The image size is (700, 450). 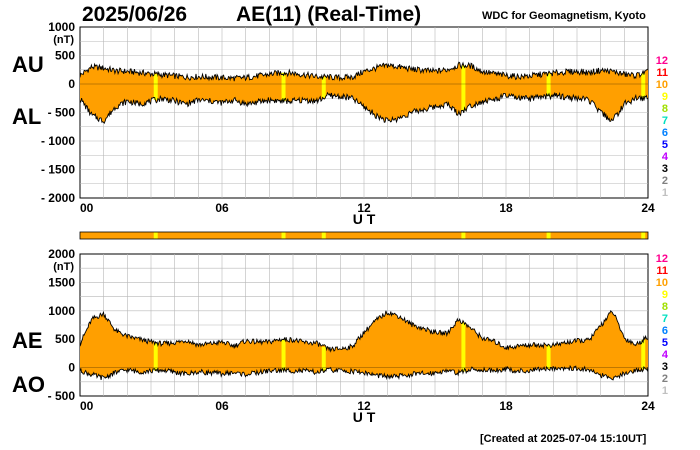 What do you see at coordinates (364, 372) in the screenshot?
I see `series-line-ao` at bounding box center [364, 372].